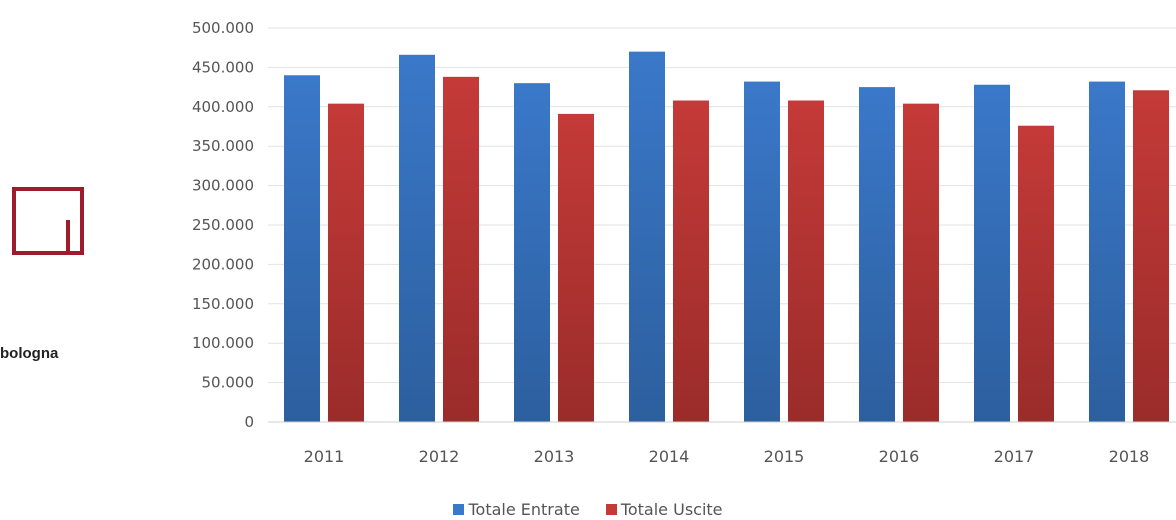  Describe the element at coordinates (249, 422) in the screenshot. I see `y-tick-label: 0` at that location.